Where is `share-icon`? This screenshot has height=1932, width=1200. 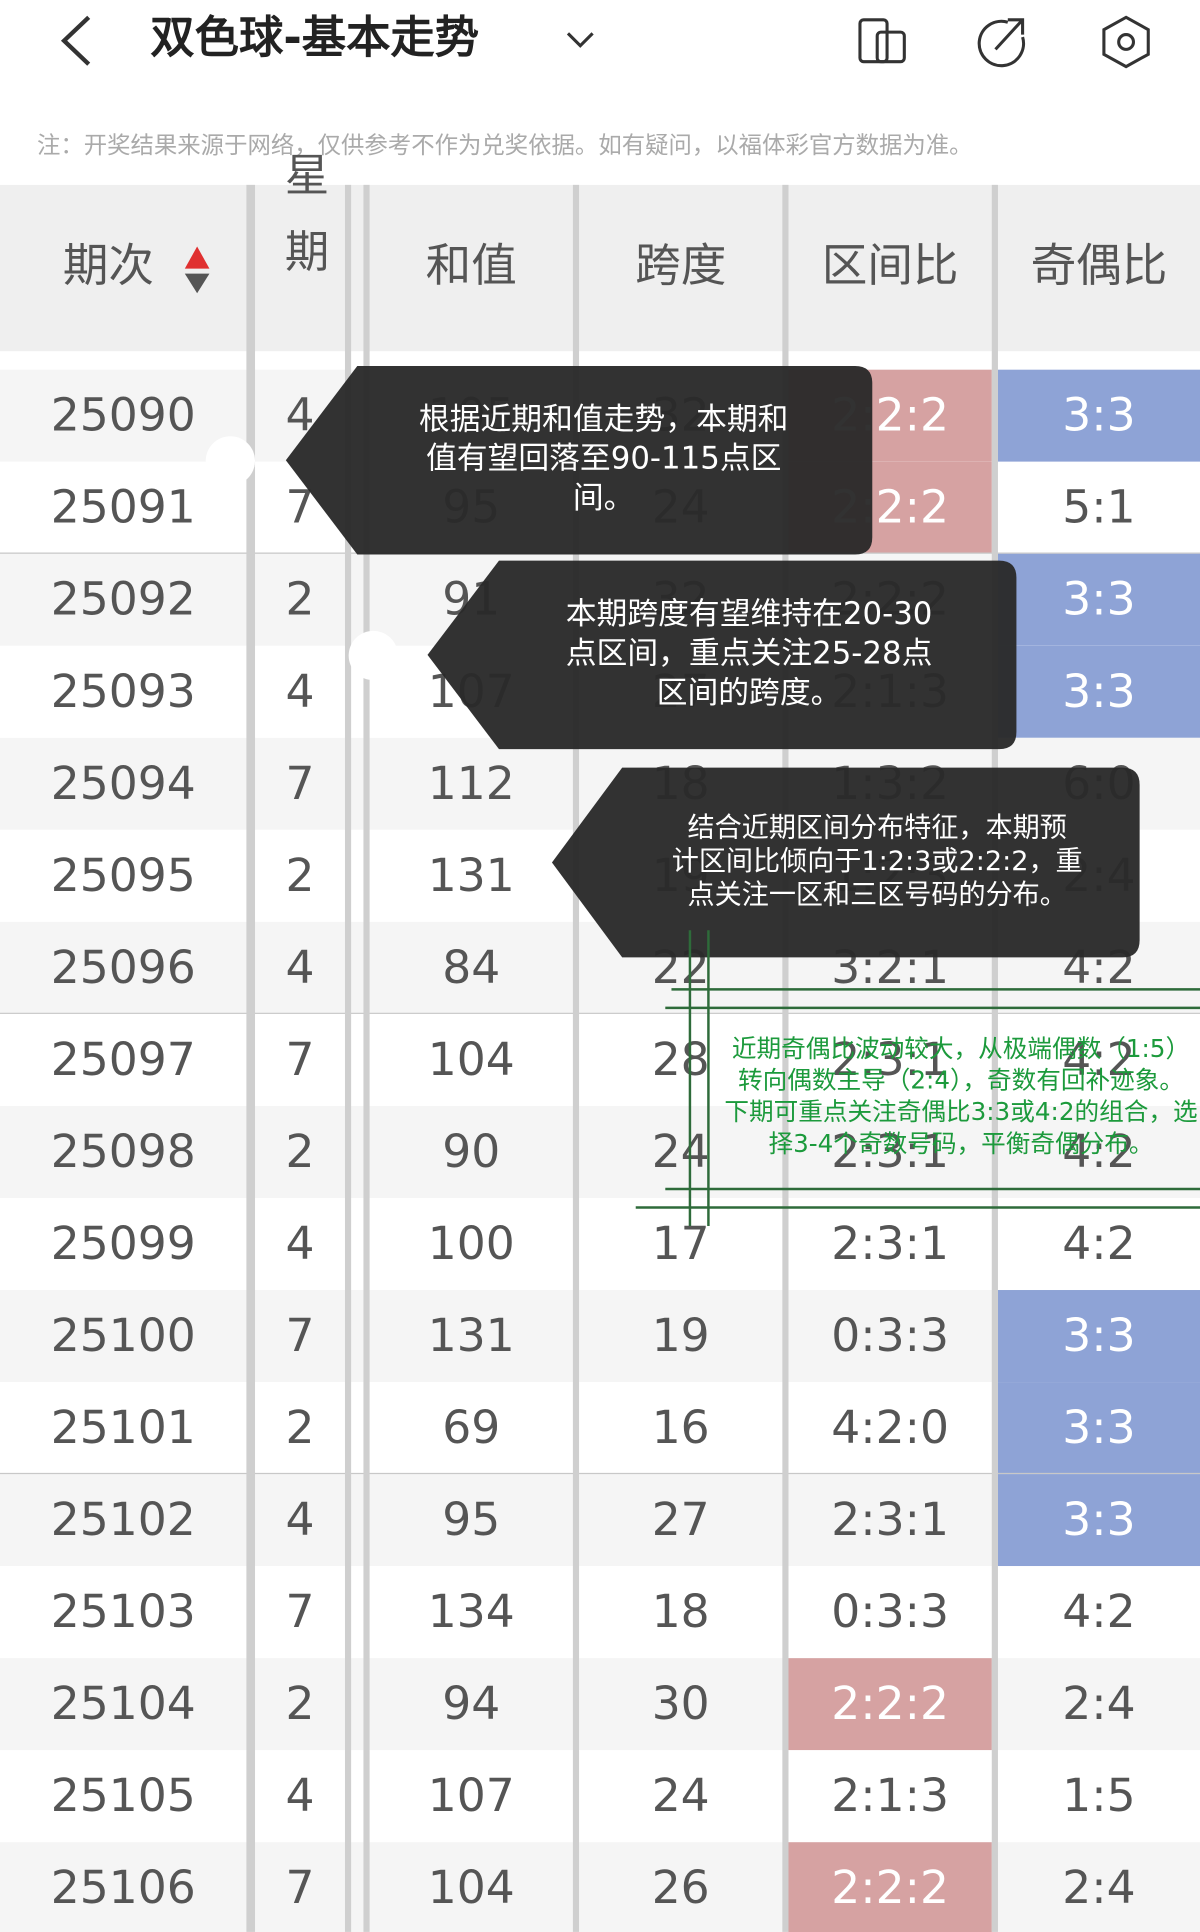 share-icon is located at coordinates (1001, 43).